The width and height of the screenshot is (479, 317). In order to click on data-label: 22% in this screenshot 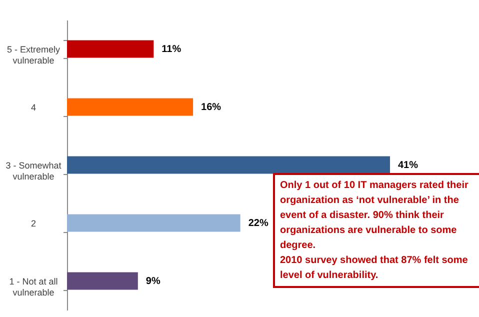, I will do `click(258, 223)`.